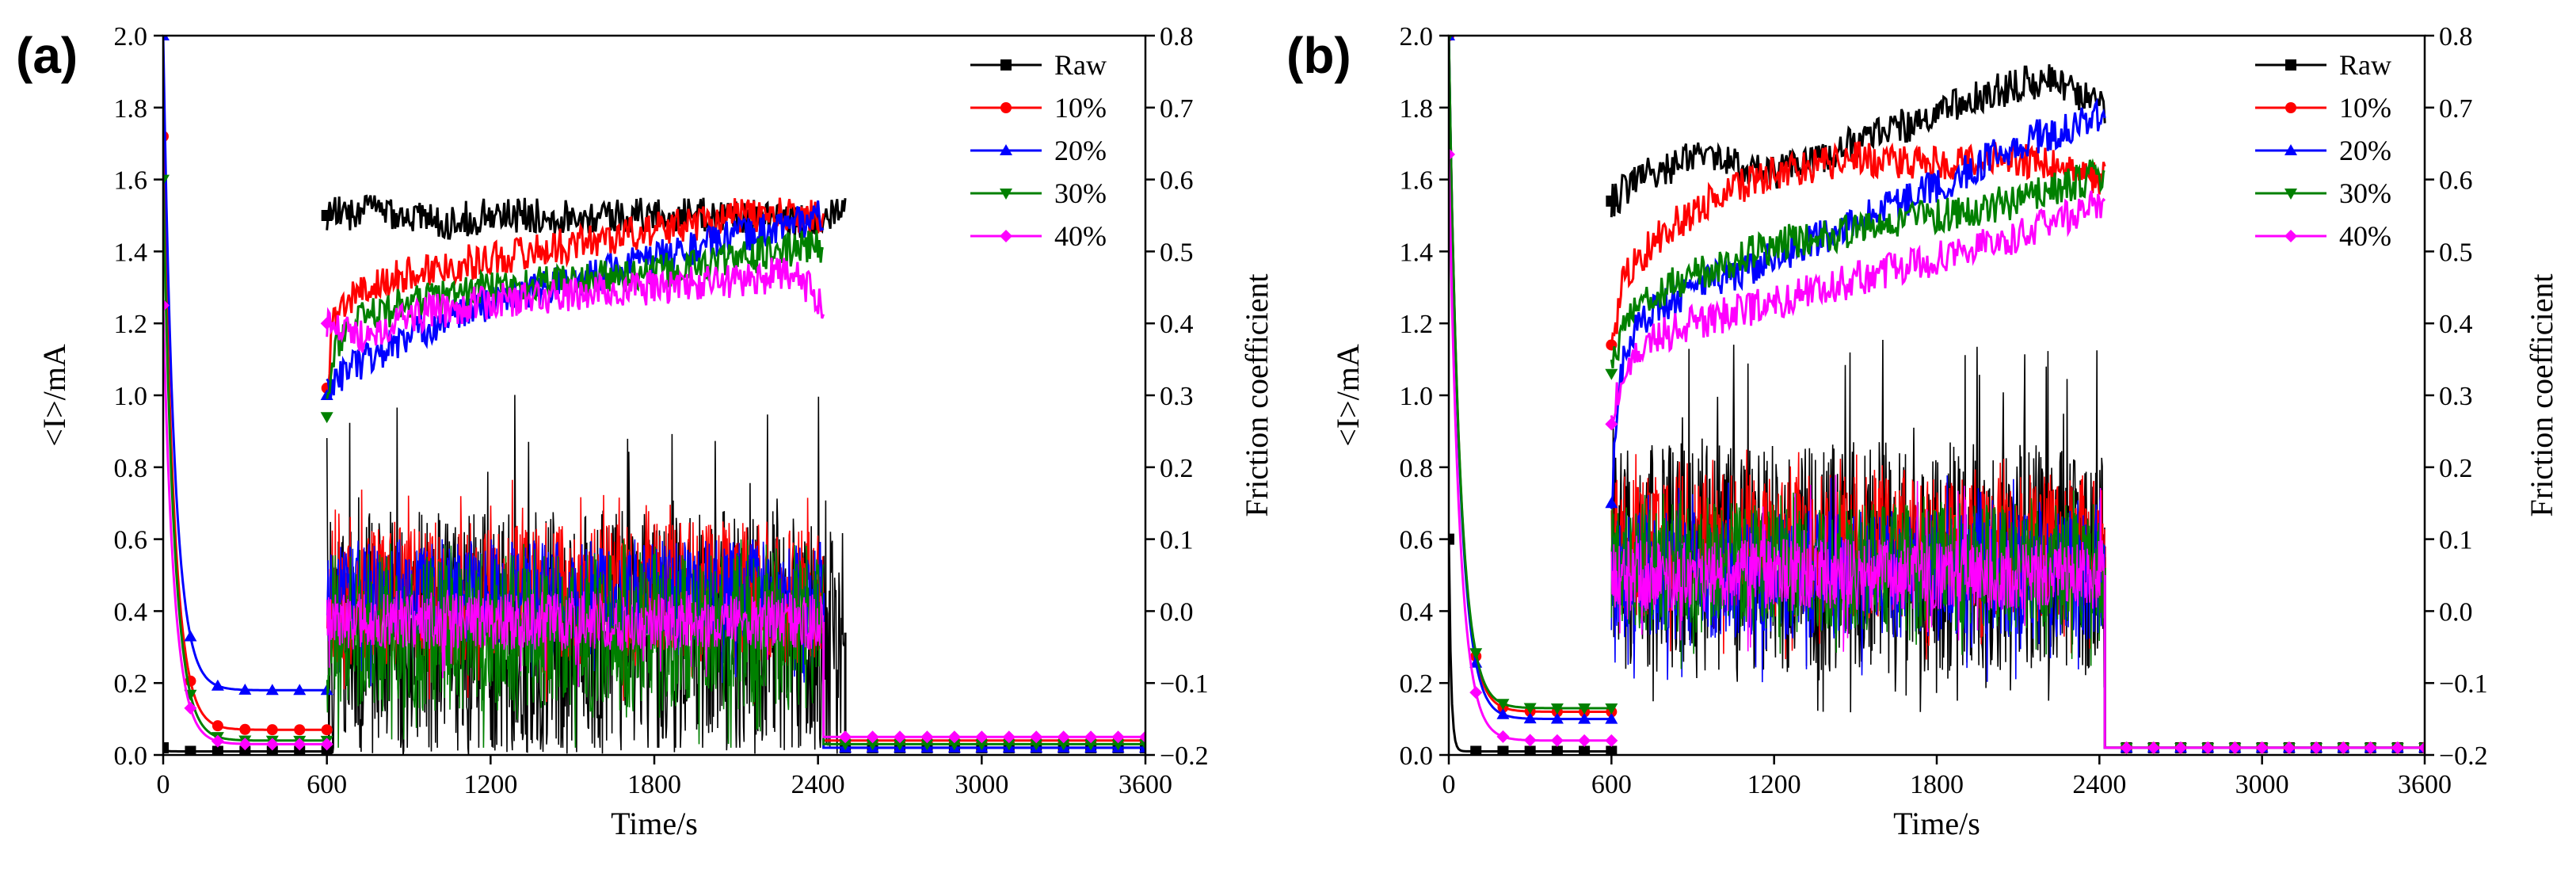 The height and width of the screenshot is (873, 2576). Describe the element at coordinates (1184, 684) in the screenshot. I see `y-right-tick-label: −0.1` at that location.